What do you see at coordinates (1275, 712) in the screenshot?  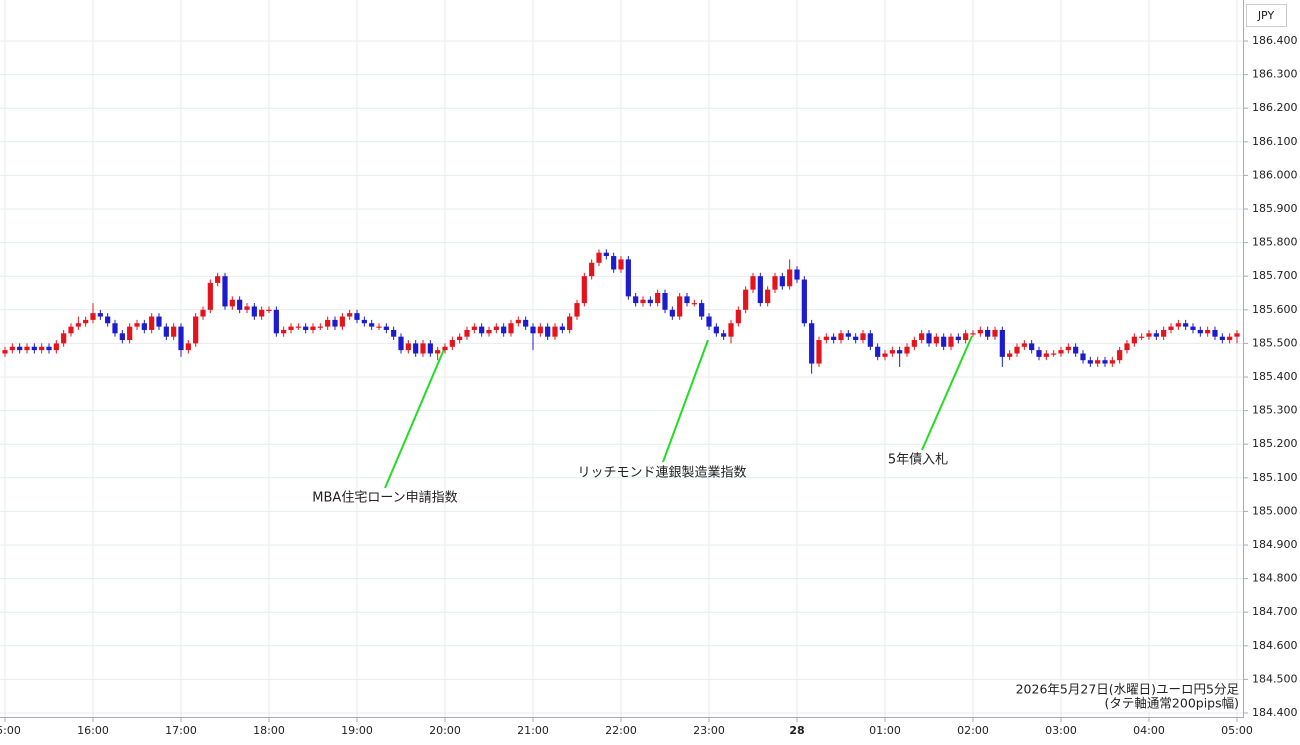 I see `y-tick-label: 184.400` at bounding box center [1275, 712].